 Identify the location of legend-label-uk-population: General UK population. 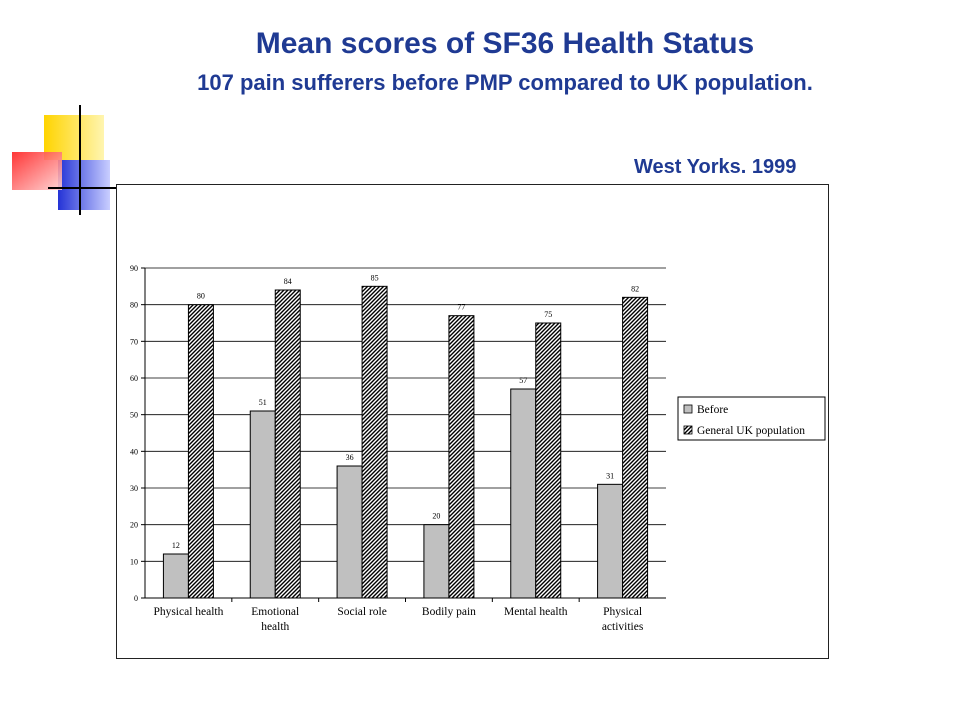
(751, 431).